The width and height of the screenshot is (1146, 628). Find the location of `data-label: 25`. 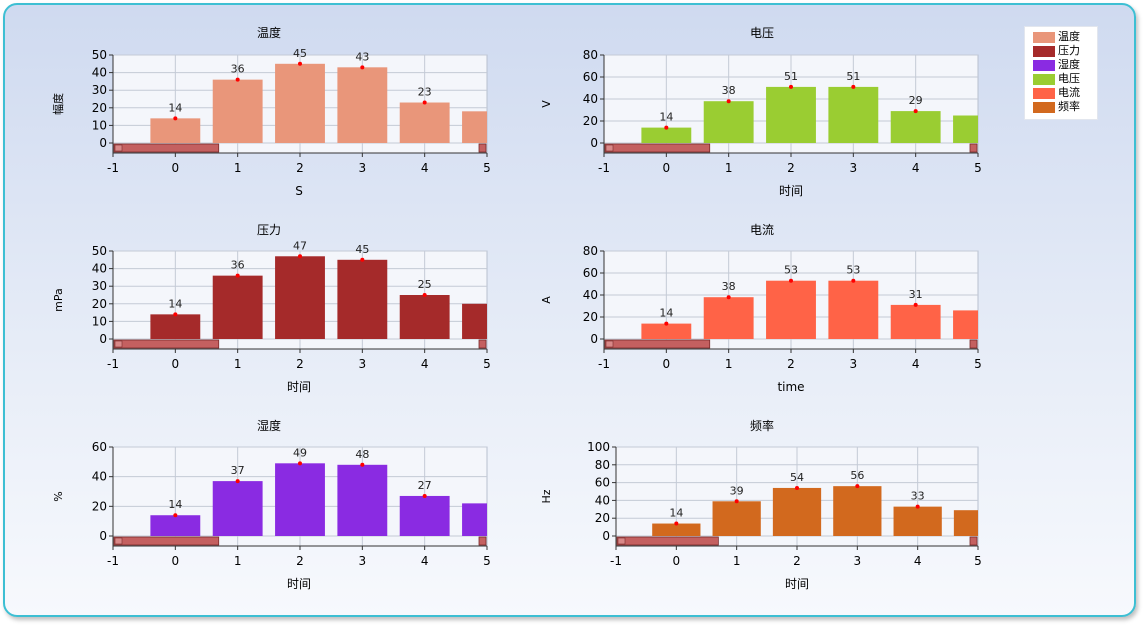

data-label: 25 is located at coordinates (425, 284).